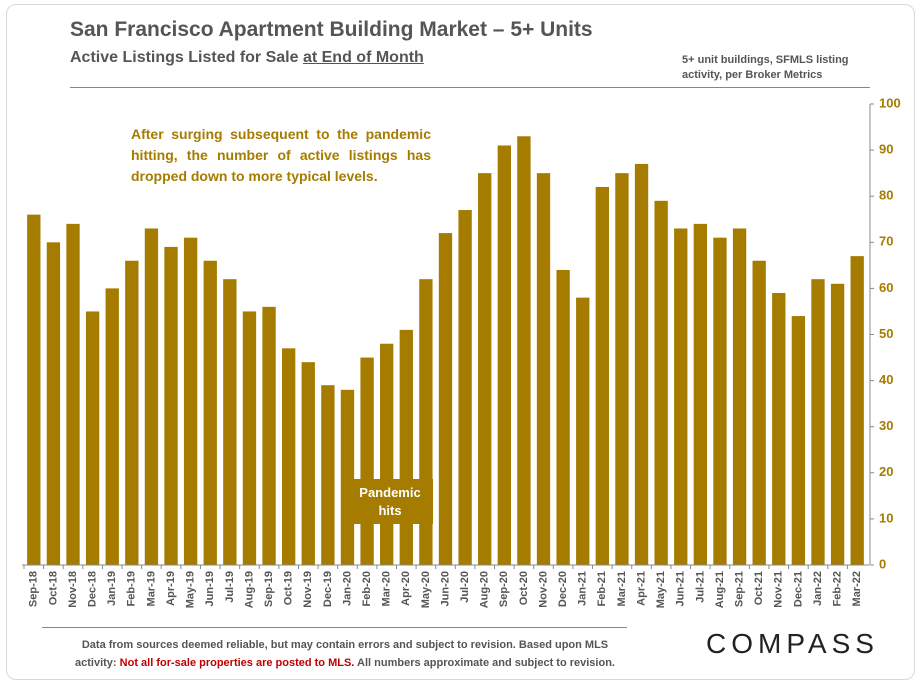  Describe the element at coordinates (347, 588) in the screenshot. I see `x-tick-label: Jan-20` at that location.